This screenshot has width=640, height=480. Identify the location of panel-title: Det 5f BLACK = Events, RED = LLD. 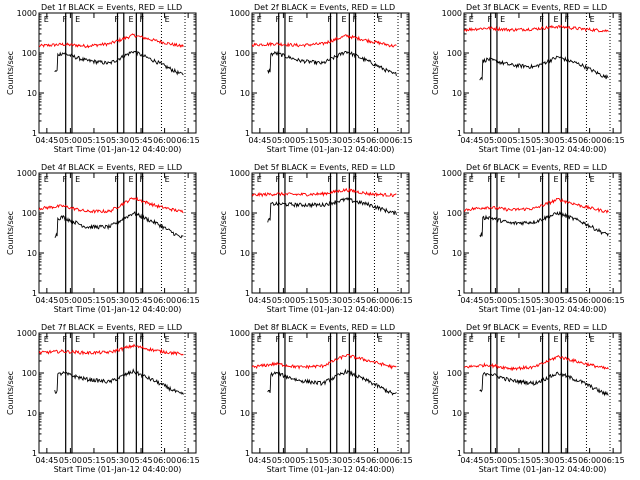
(324, 167).